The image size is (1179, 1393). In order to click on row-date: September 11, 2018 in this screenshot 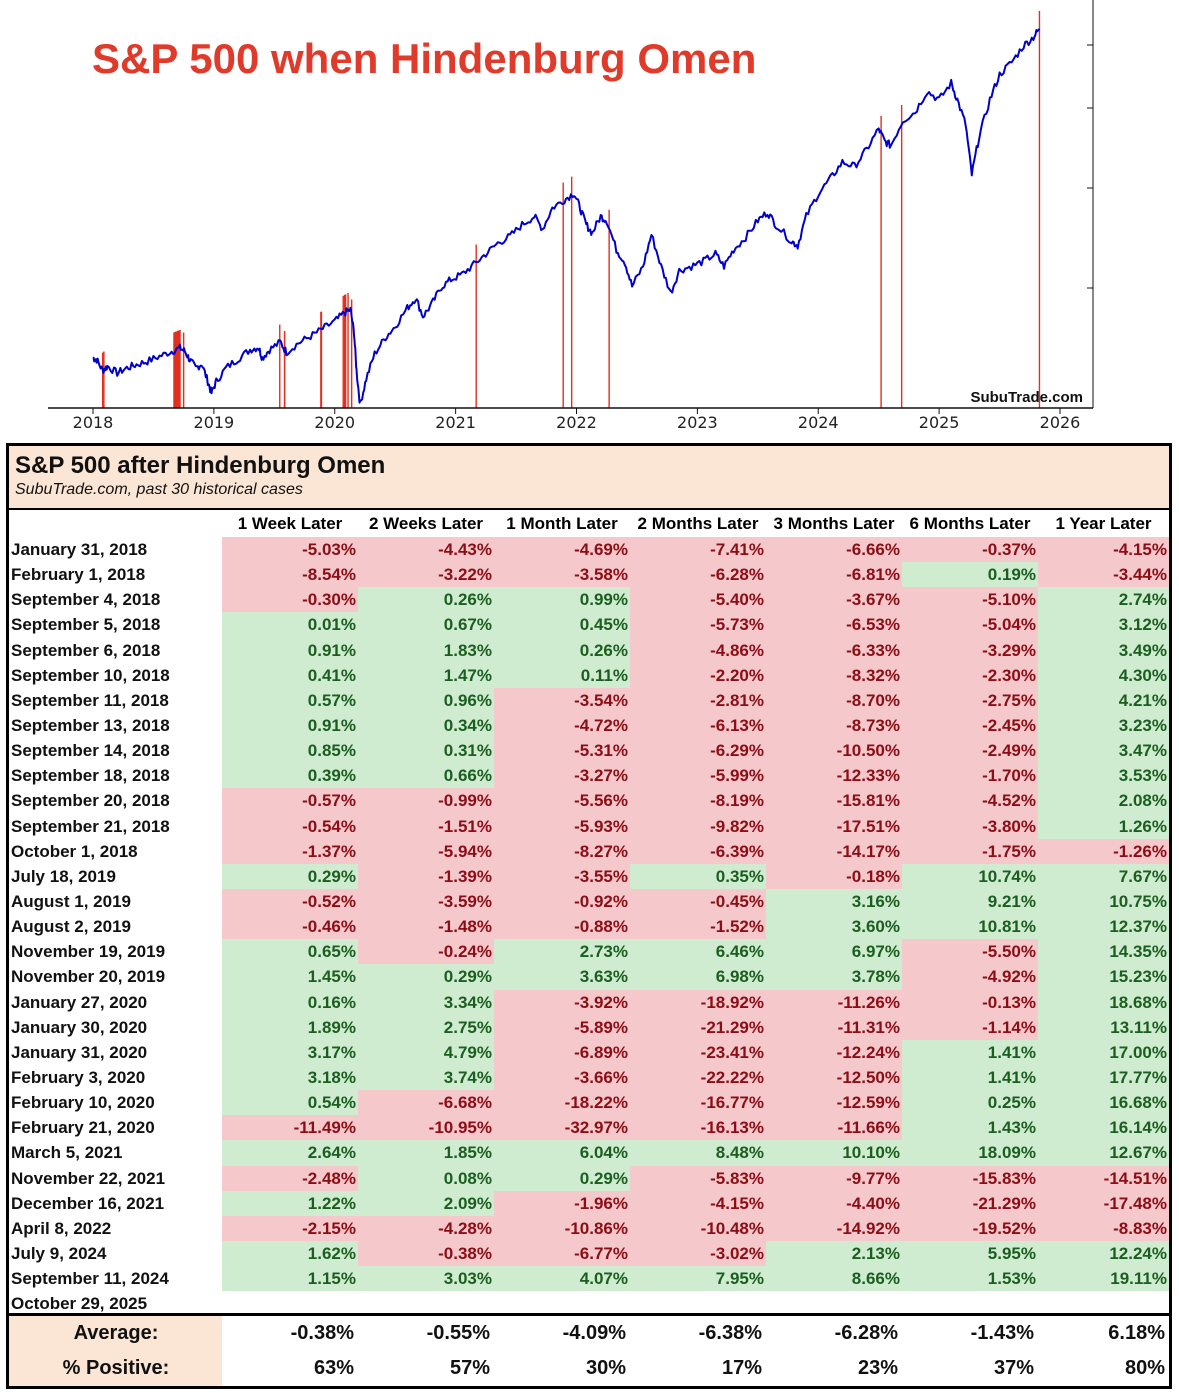, I will do `click(90, 700)`.